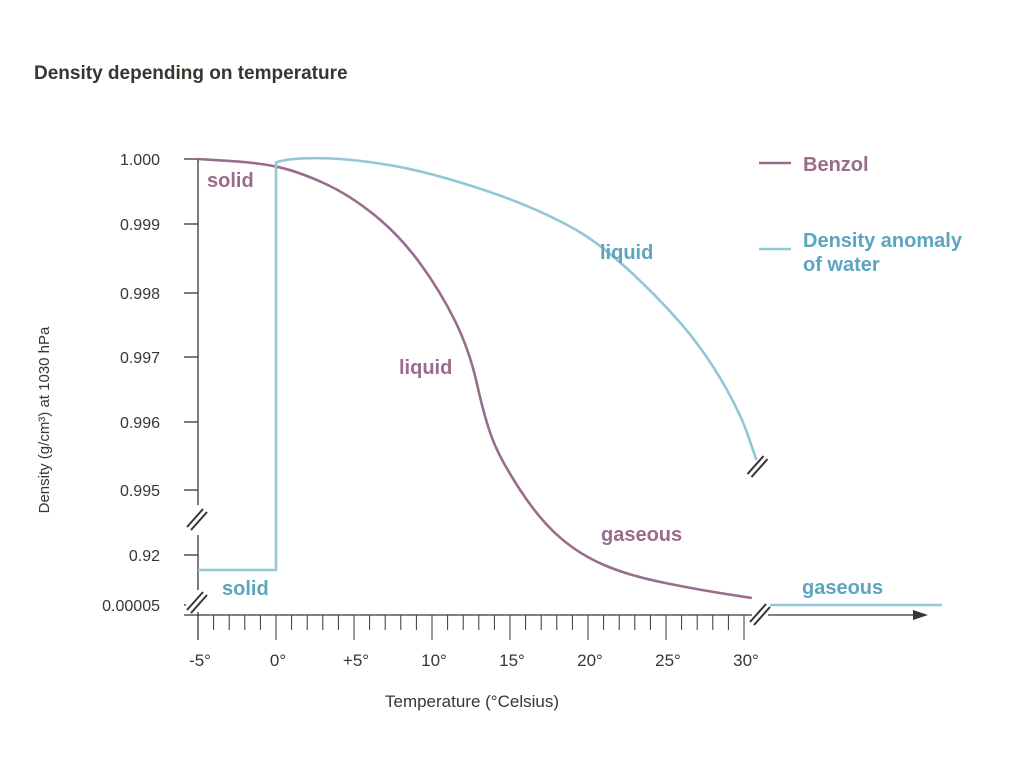  What do you see at coordinates (140, 423) in the screenshot?
I see `y-tick-label: 0.996` at bounding box center [140, 423].